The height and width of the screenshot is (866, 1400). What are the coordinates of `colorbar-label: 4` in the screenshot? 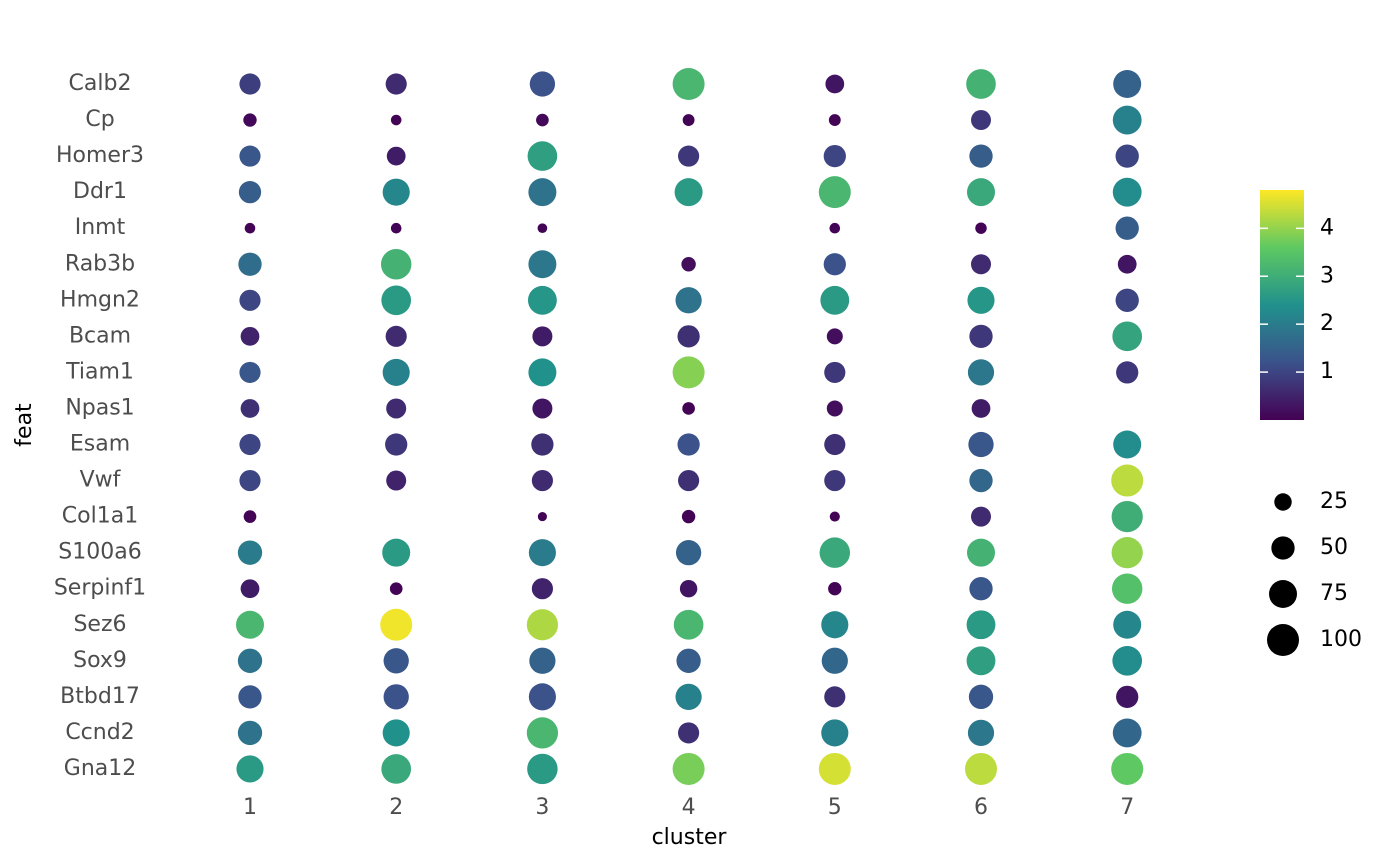 It's located at (1327, 227).